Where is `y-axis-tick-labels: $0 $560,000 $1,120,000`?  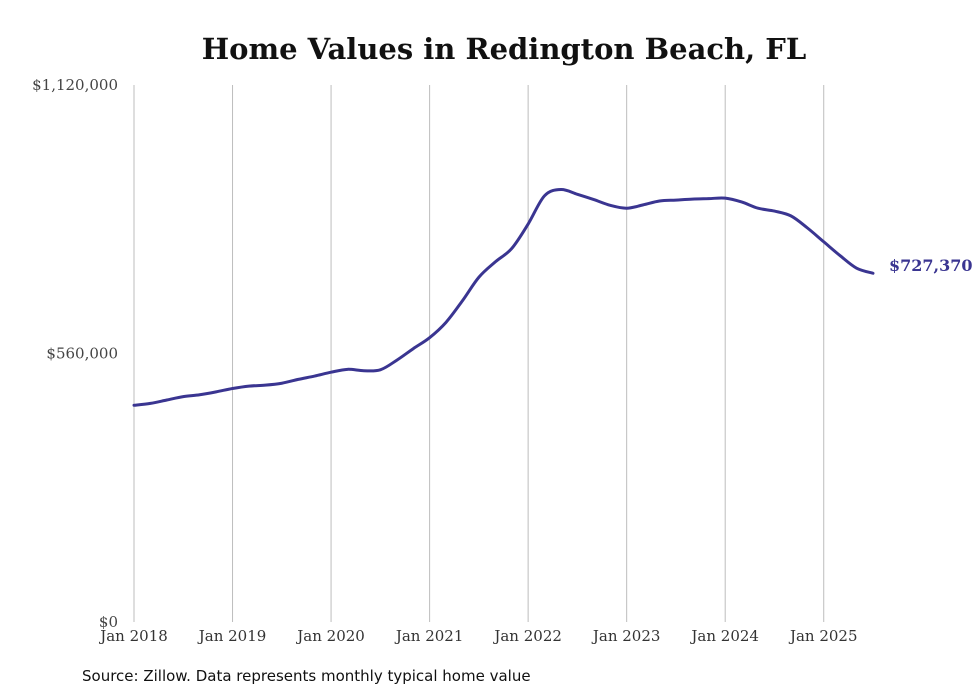
y-axis-tick-labels: $0 $560,000 $1,120,000 is located at coordinates (75, 353).